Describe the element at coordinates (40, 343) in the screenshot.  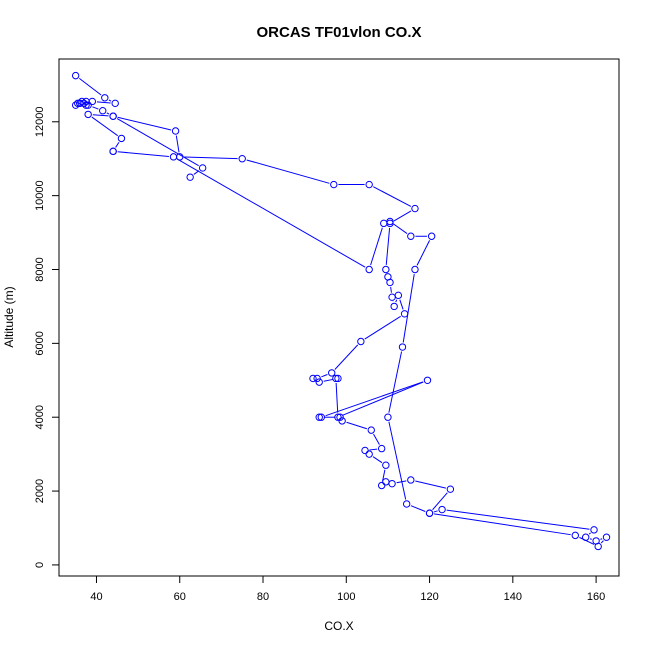
I see `y-tick-label: 6000` at that location.